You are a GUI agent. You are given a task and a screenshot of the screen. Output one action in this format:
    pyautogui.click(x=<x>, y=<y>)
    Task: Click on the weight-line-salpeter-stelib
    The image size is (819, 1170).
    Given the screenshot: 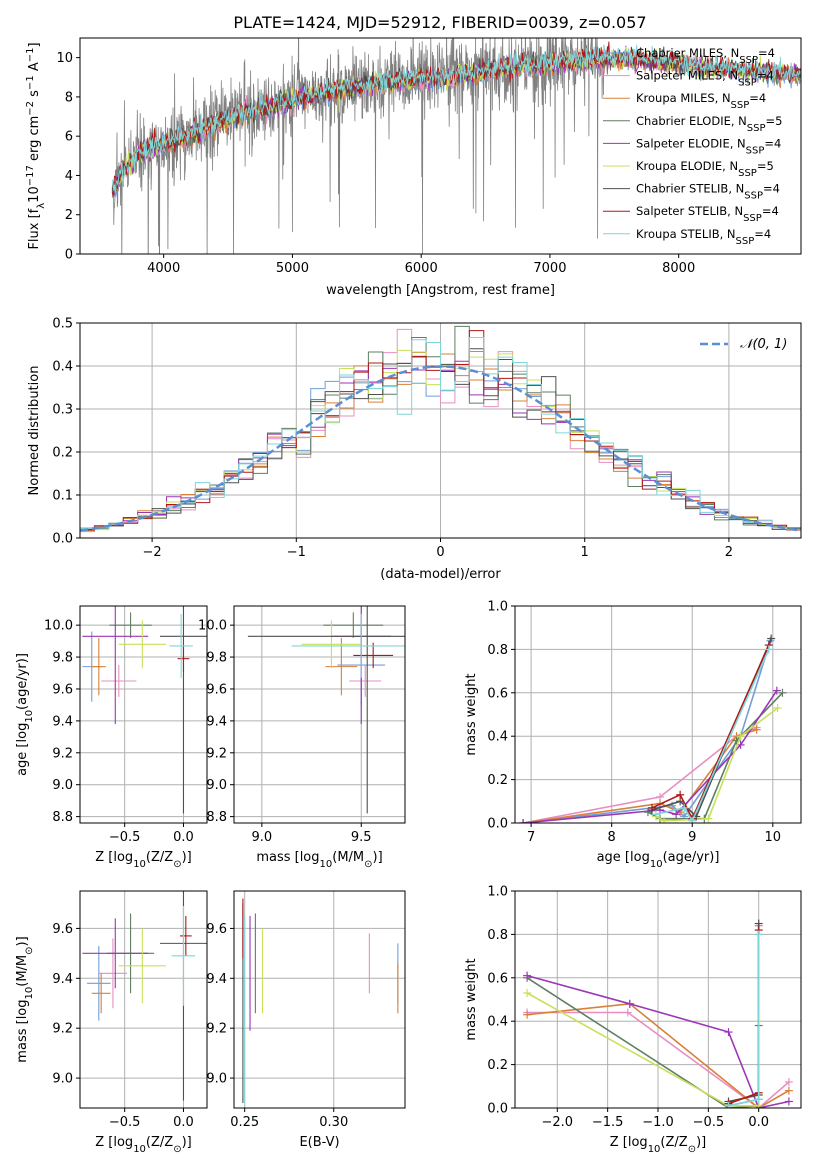 What is the action you would take?
    pyautogui.click(x=744, y=1017)
    